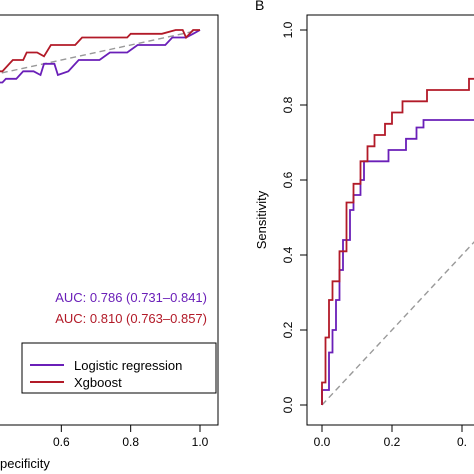 Image resolution: width=474 pixels, height=474 pixels. Describe the element at coordinates (261, 219) in the screenshot. I see `panel-b-y-axis-label: Sensitivity` at that location.